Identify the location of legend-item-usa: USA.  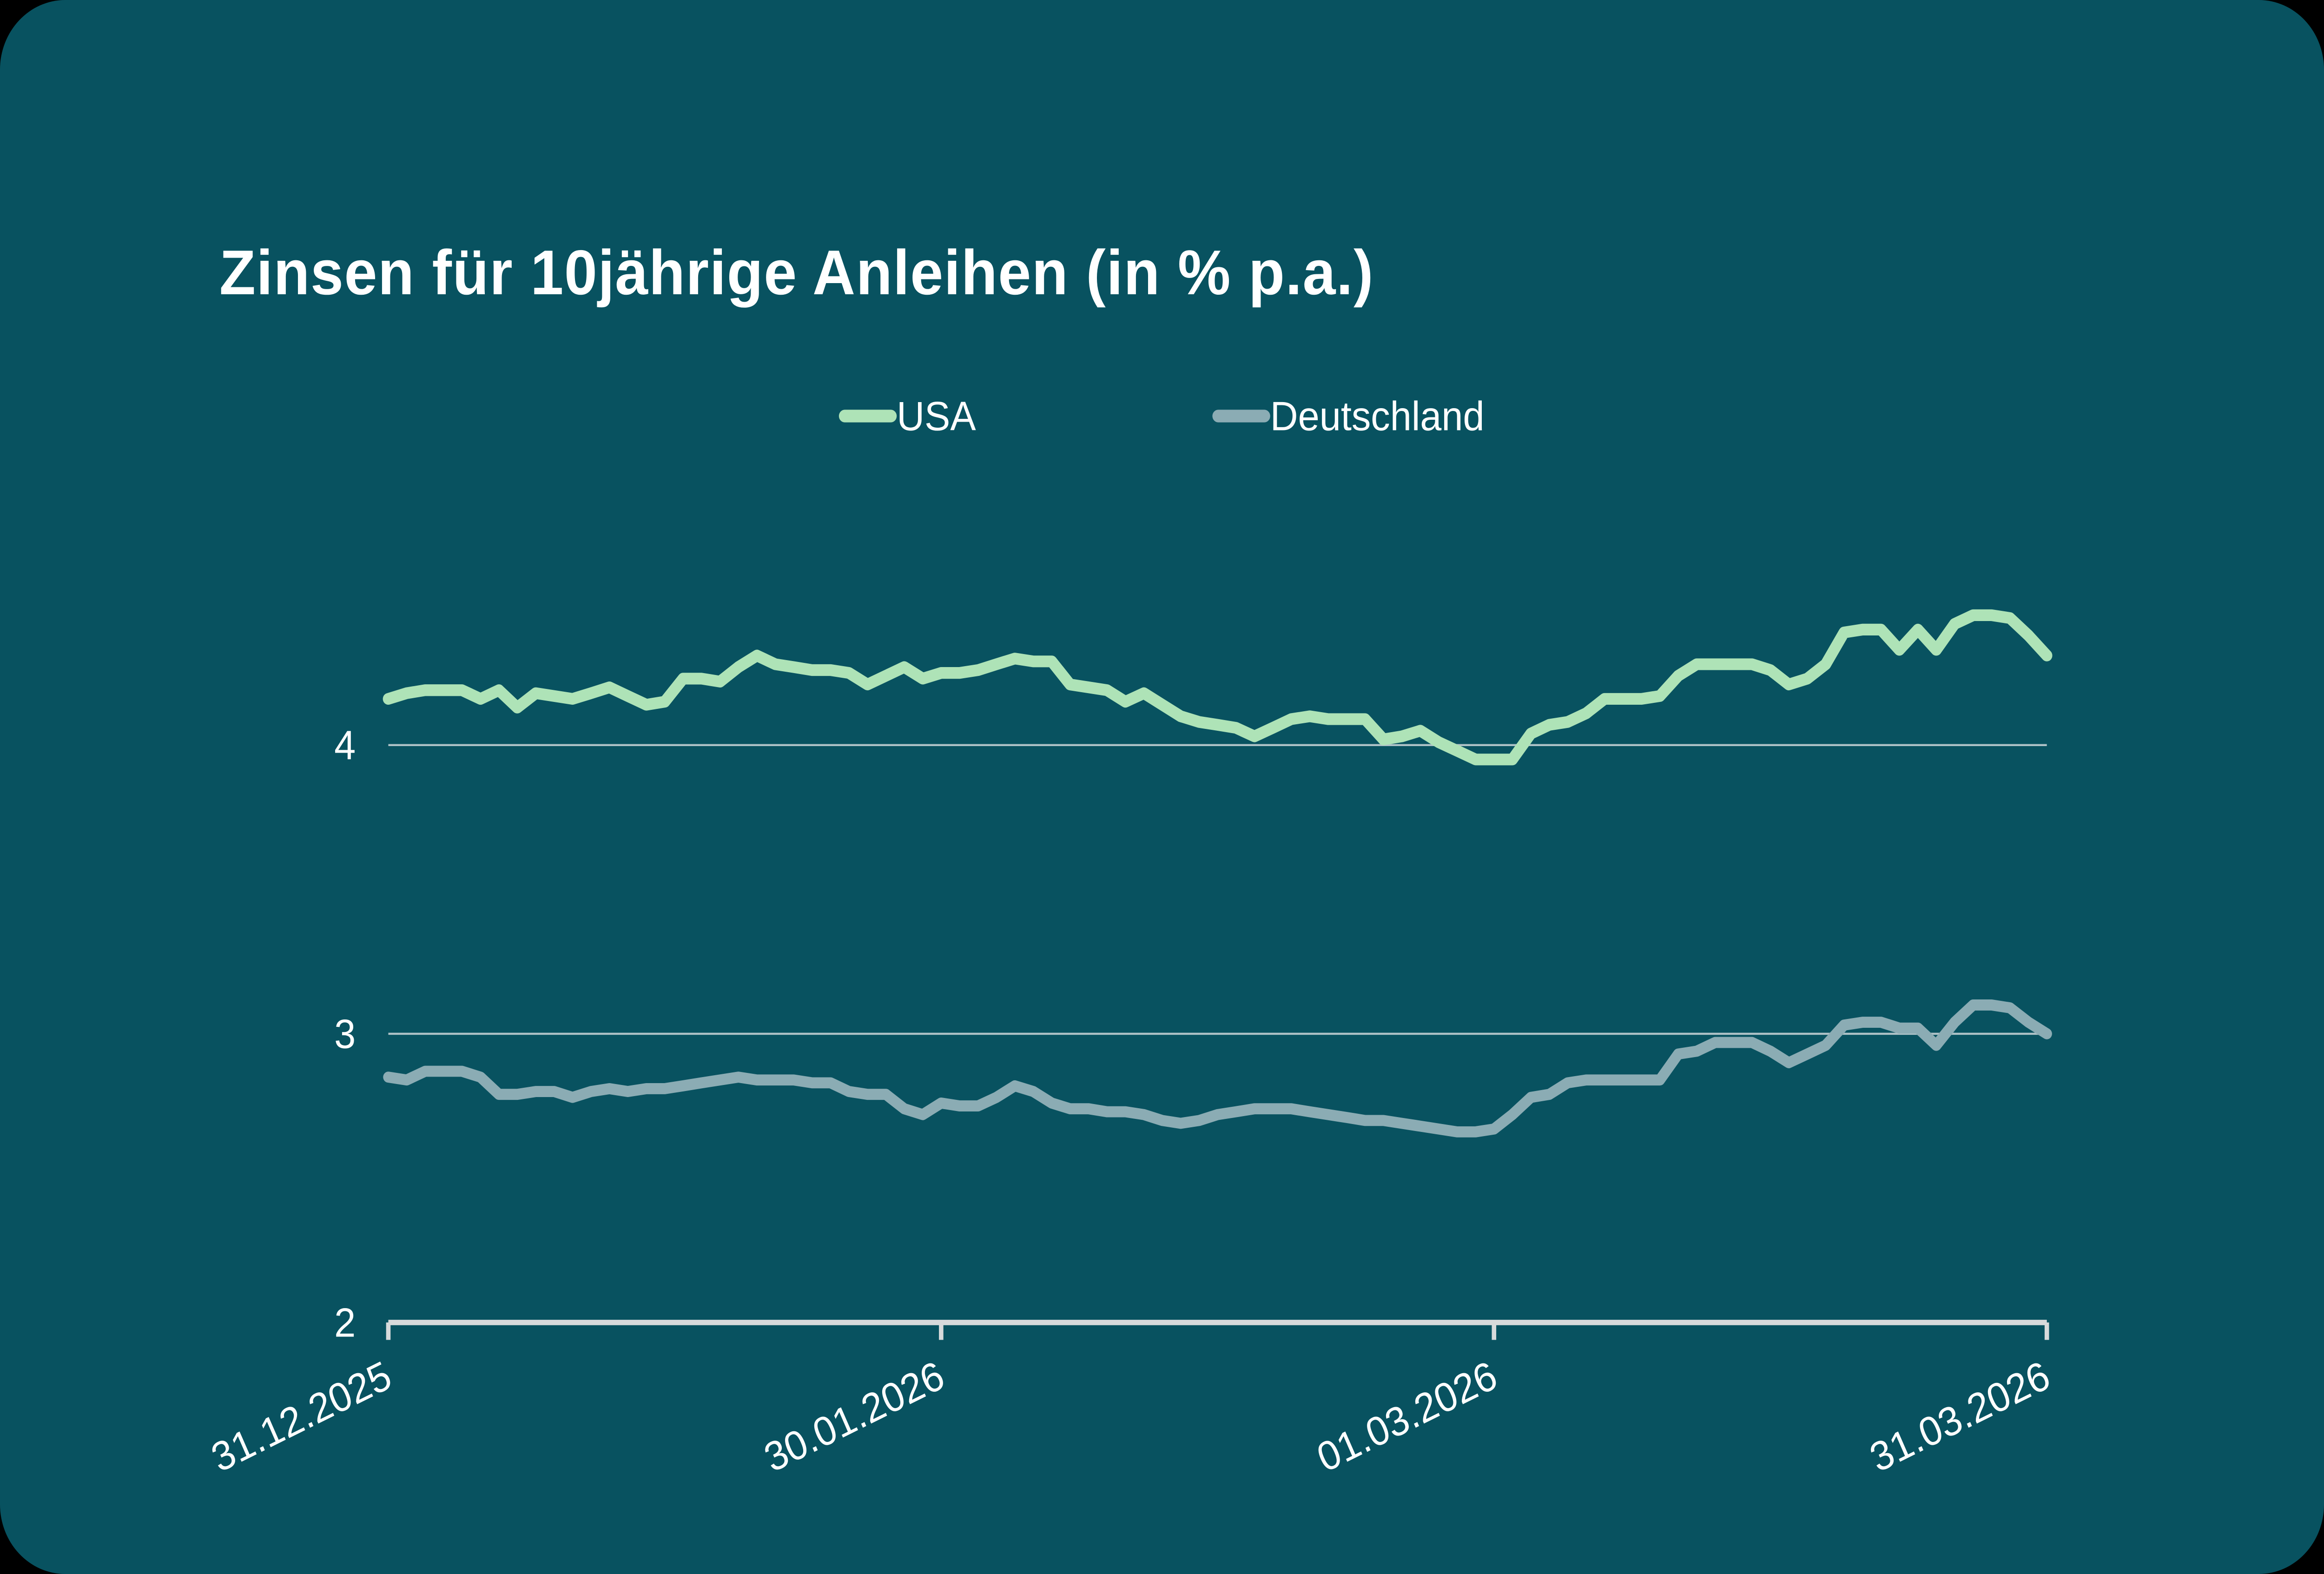
(907, 416).